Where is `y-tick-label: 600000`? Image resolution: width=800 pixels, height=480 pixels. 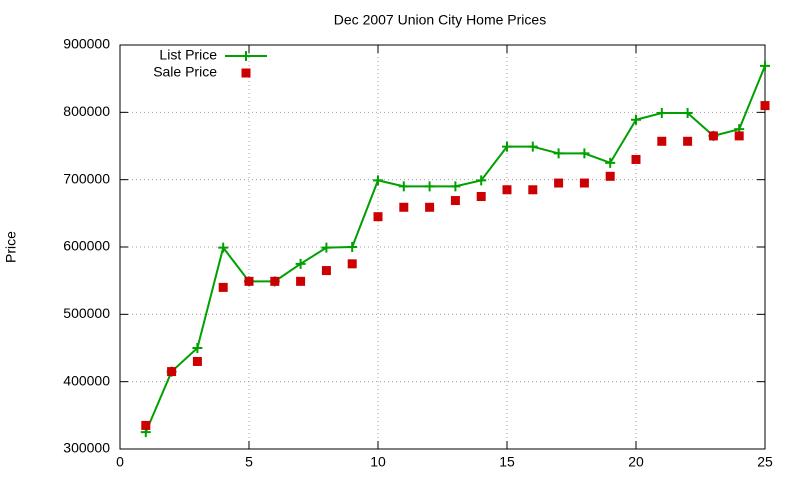
y-tick-label: 600000 is located at coordinates (86, 246).